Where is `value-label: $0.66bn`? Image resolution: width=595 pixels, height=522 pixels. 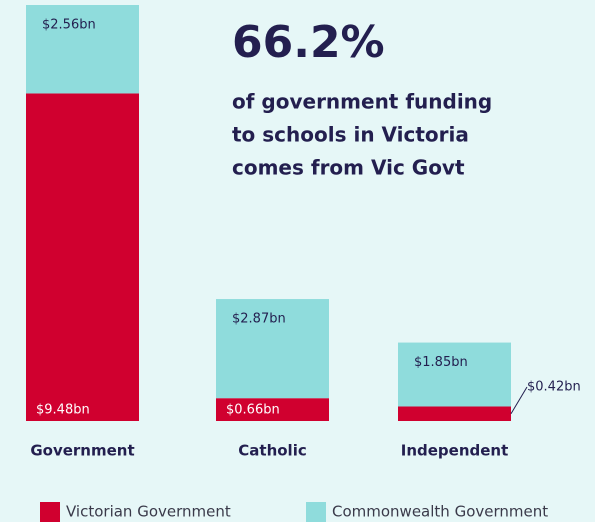 value-label: $0.66bn is located at coordinates (253, 410).